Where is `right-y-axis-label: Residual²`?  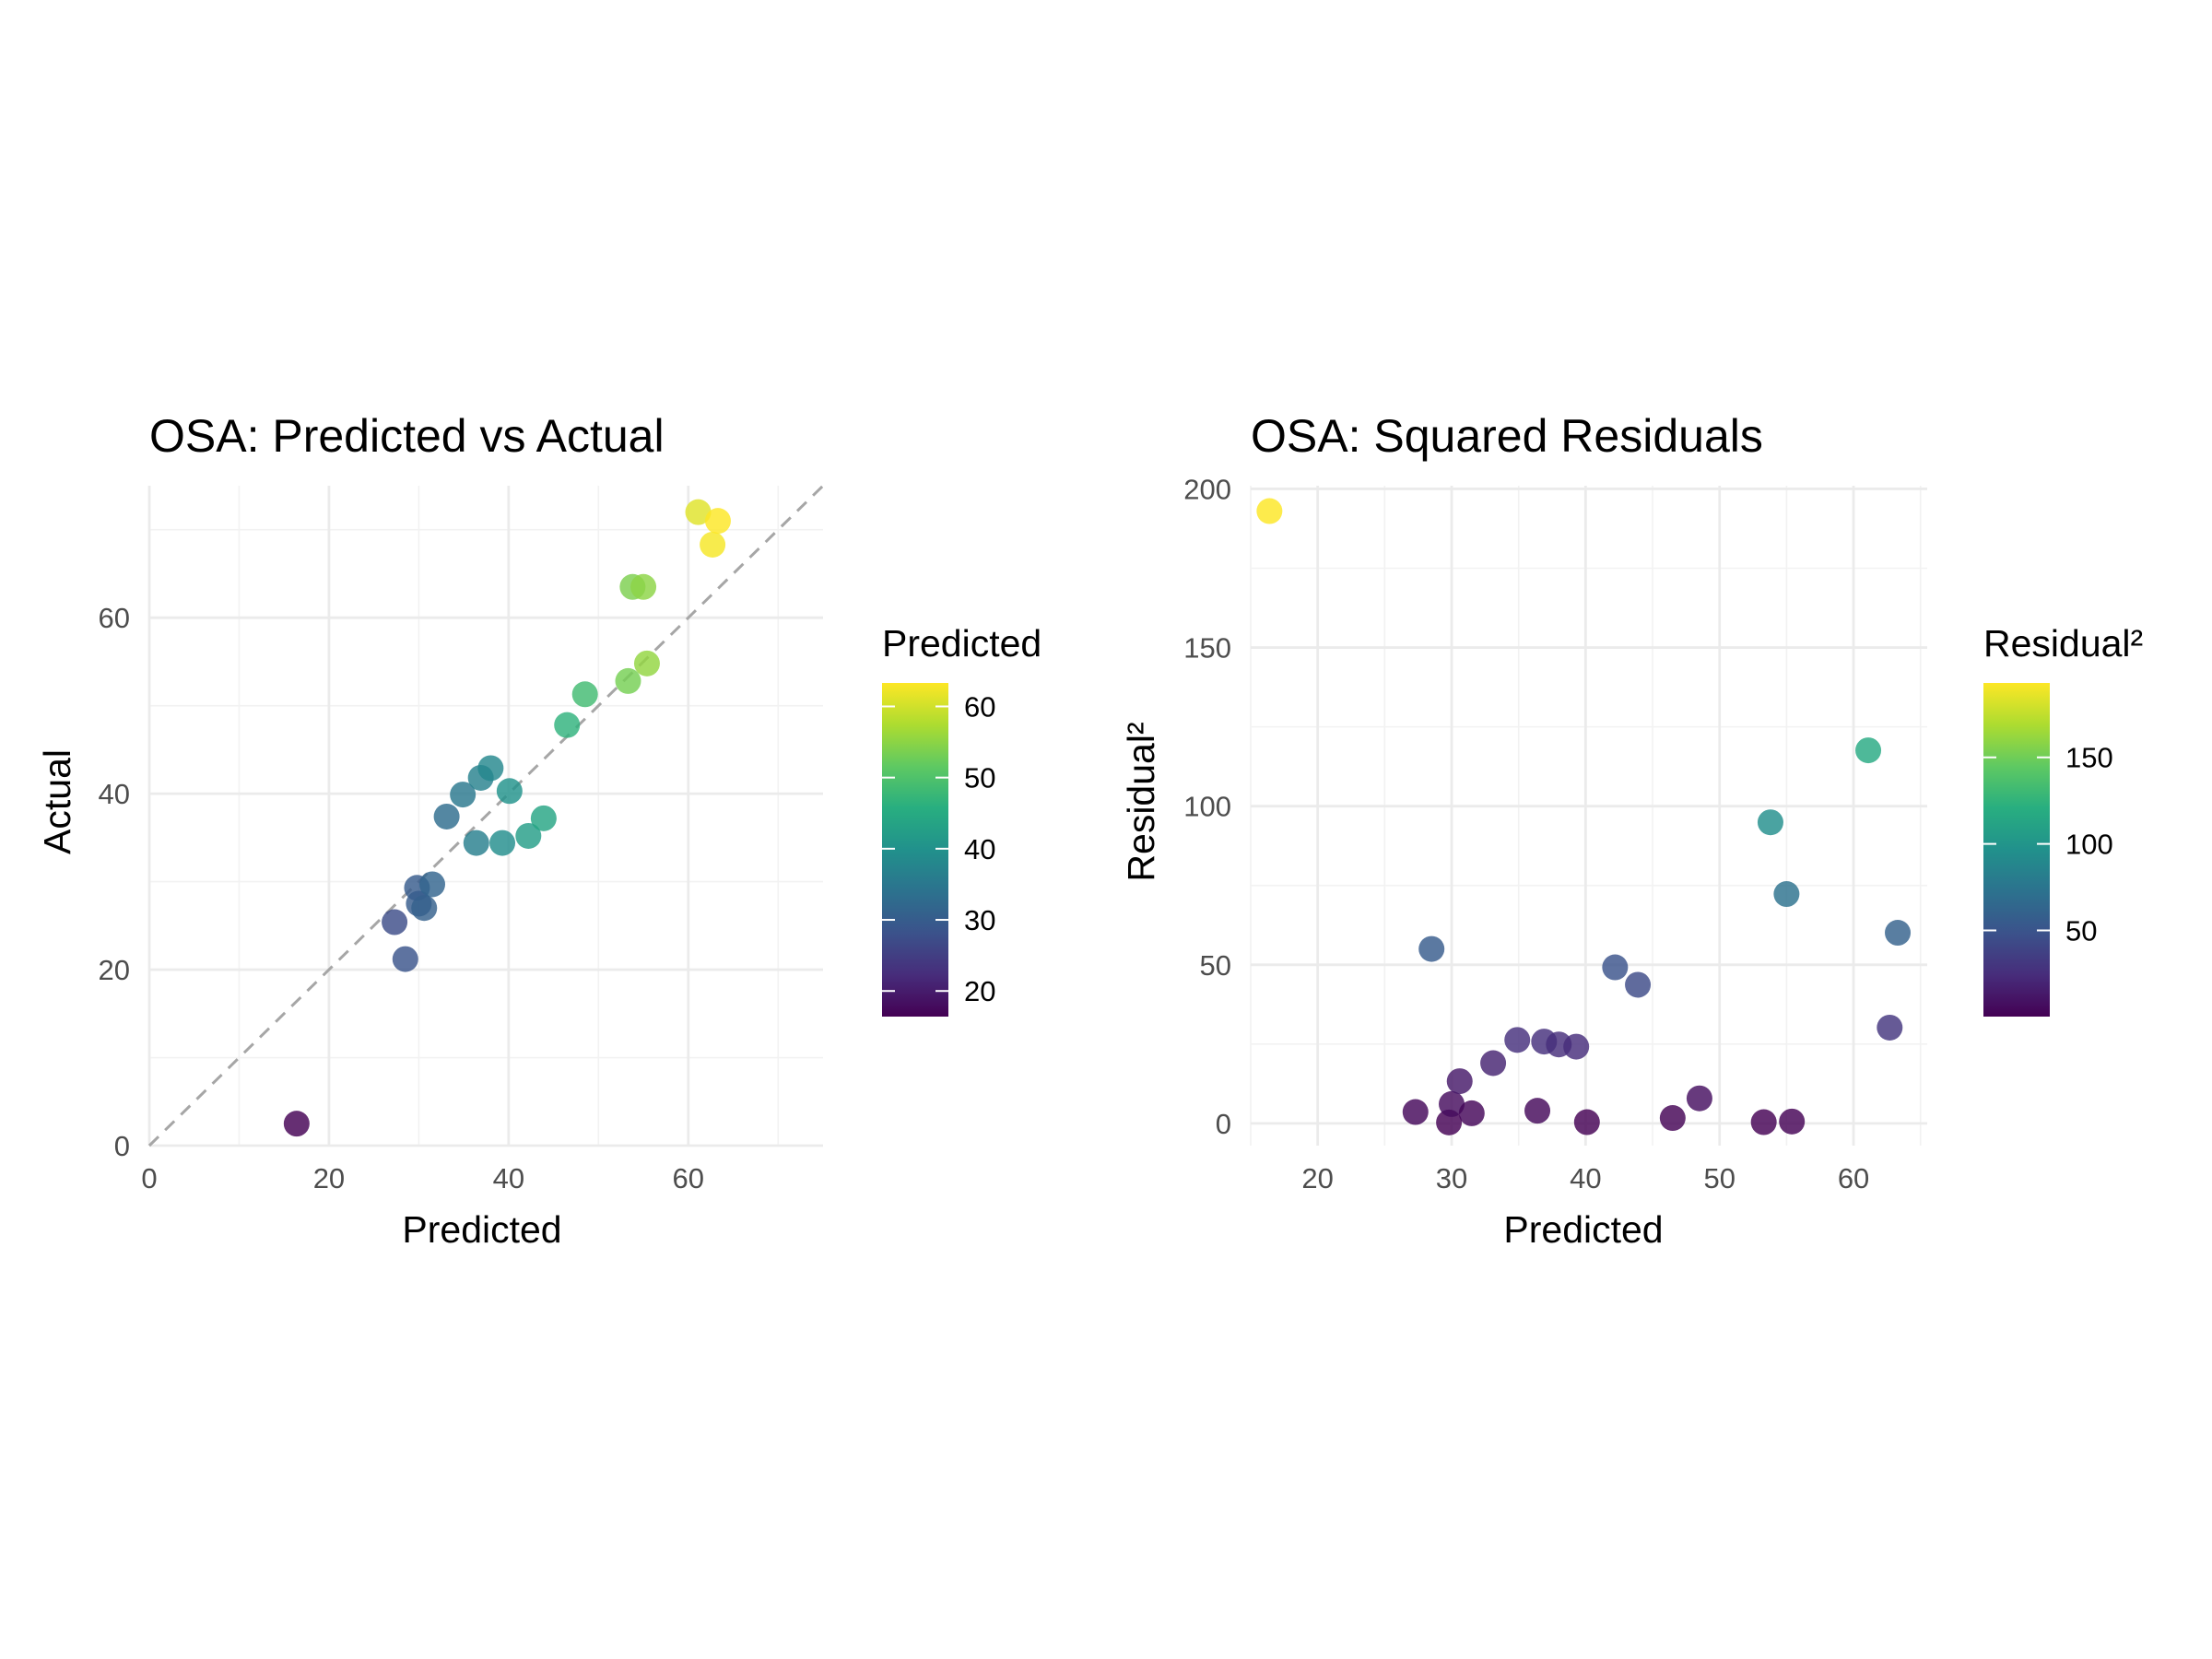 right-y-axis-label: Residual² is located at coordinates (1141, 801).